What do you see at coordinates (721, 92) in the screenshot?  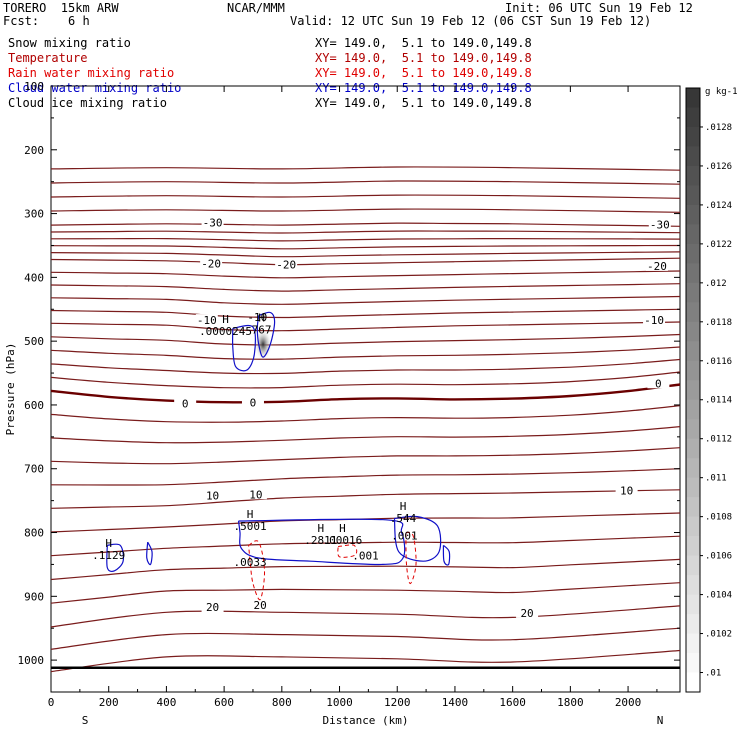 I see `colorbar-unit: g kg-1` at bounding box center [721, 92].